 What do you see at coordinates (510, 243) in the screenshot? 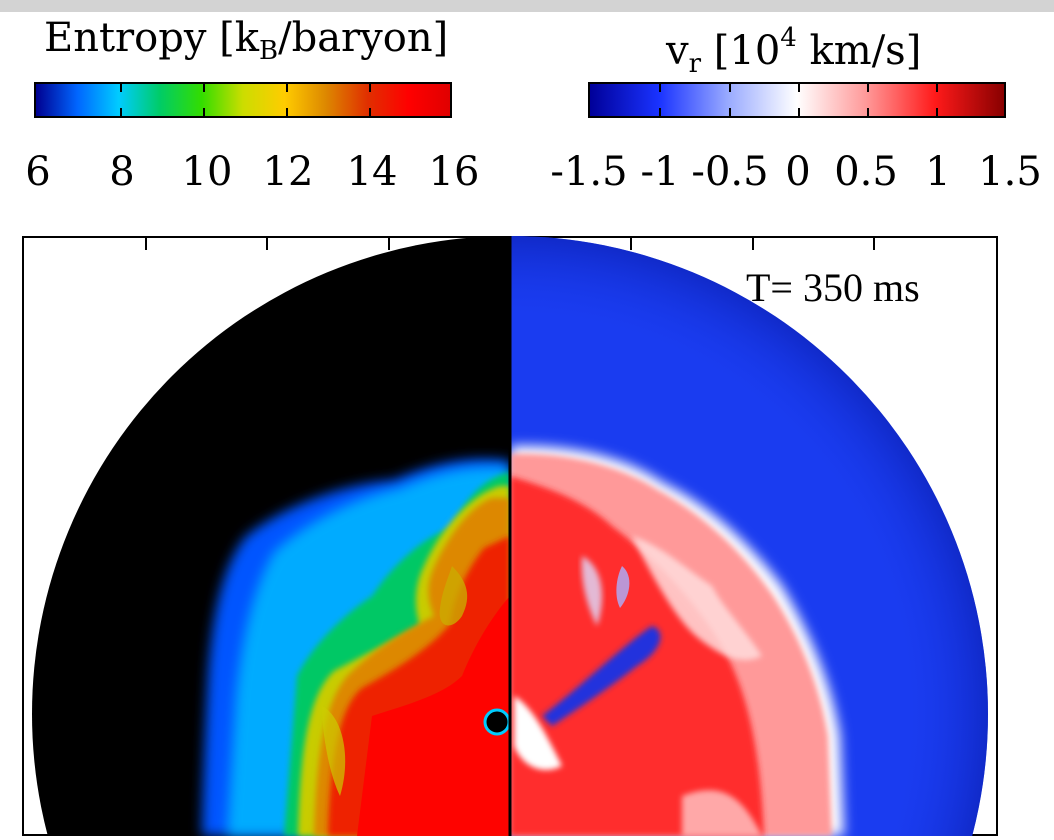
I see `axis-ticks` at bounding box center [510, 243].